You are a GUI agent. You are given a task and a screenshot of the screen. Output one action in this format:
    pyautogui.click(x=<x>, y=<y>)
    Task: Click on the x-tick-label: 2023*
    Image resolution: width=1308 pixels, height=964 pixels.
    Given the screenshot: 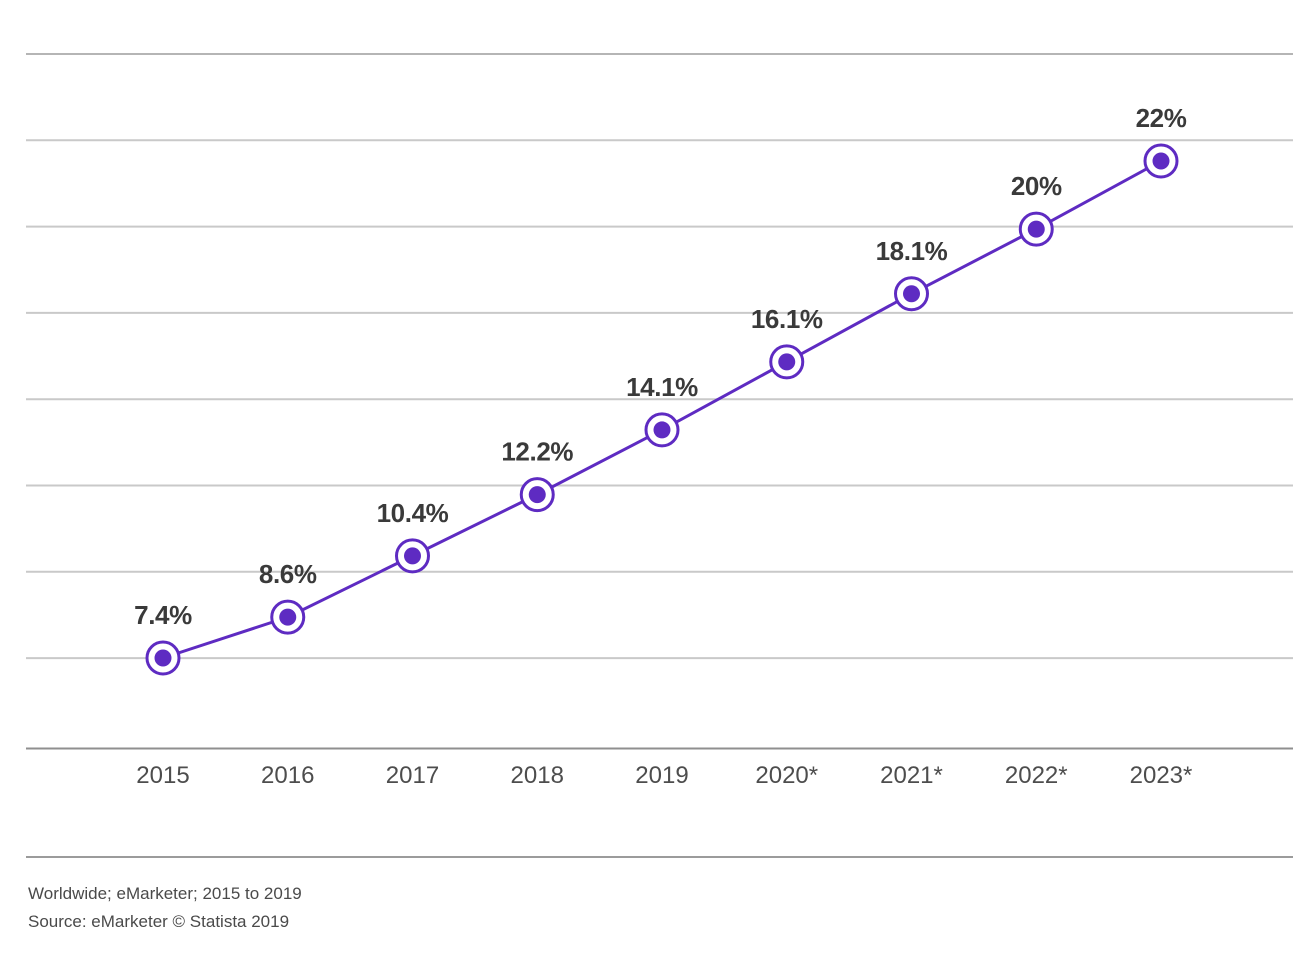 What is the action you would take?
    pyautogui.click(x=1161, y=775)
    